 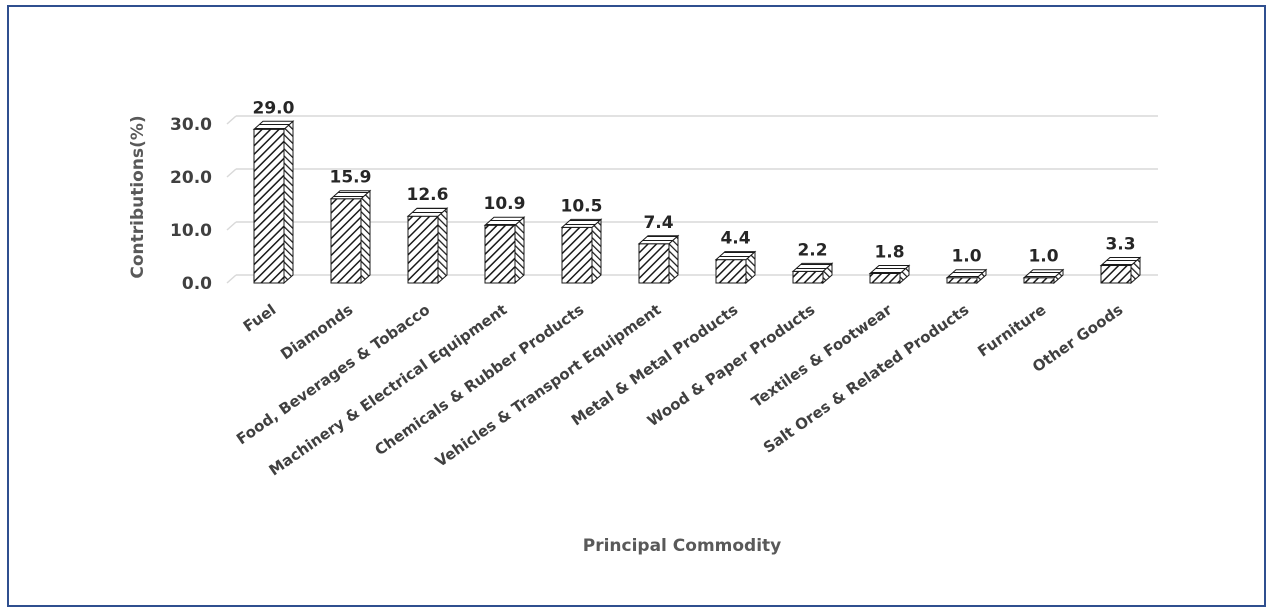 What do you see at coordinates (889, 252) in the screenshot?
I see `data-label: 1.8` at bounding box center [889, 252].